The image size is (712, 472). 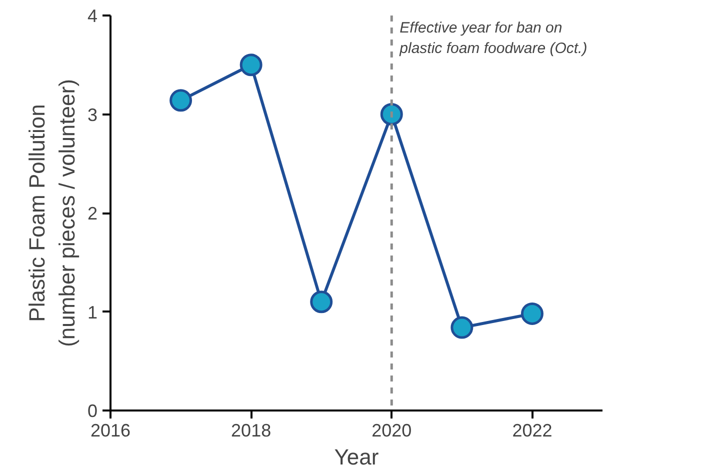 I want to click on y-tick-label: 2, so click(x=92, y=214).